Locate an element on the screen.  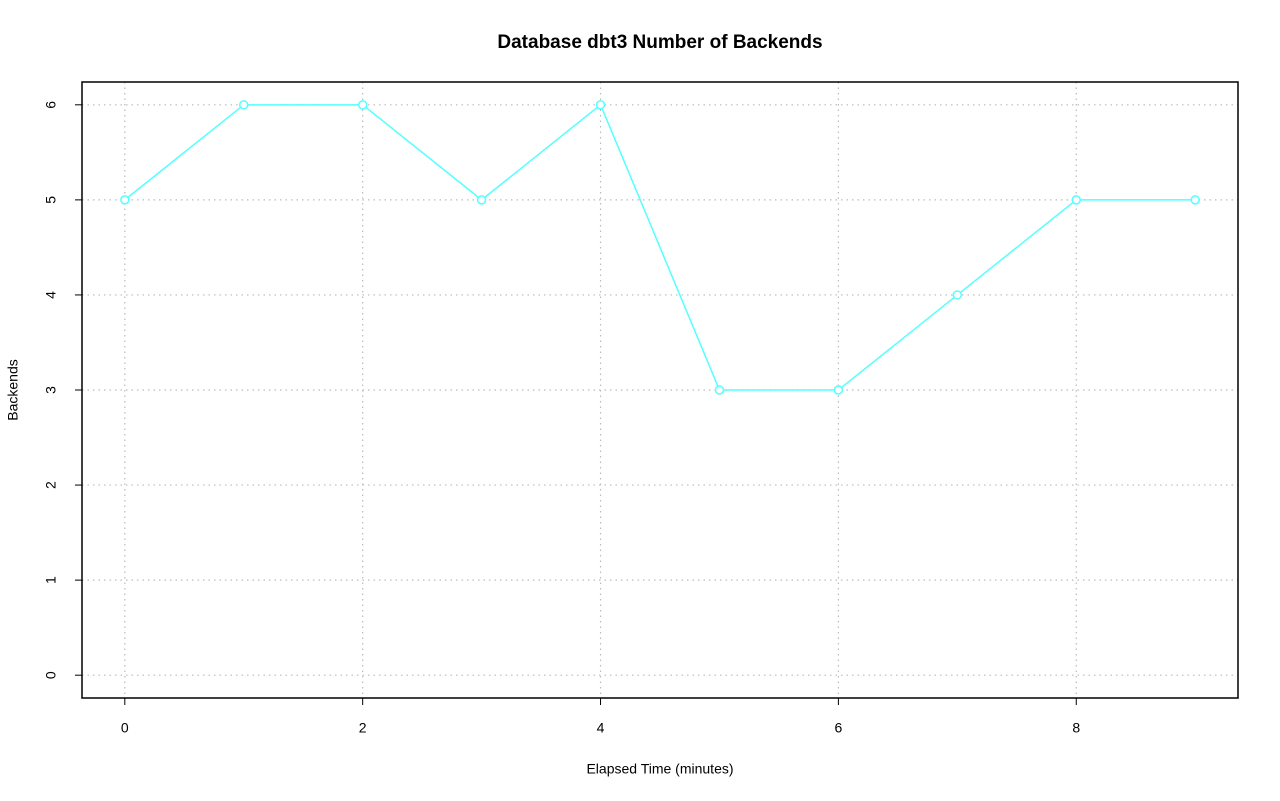
chart-title: Database dbt3 Number of Backends is located at coordinates (659, 42).